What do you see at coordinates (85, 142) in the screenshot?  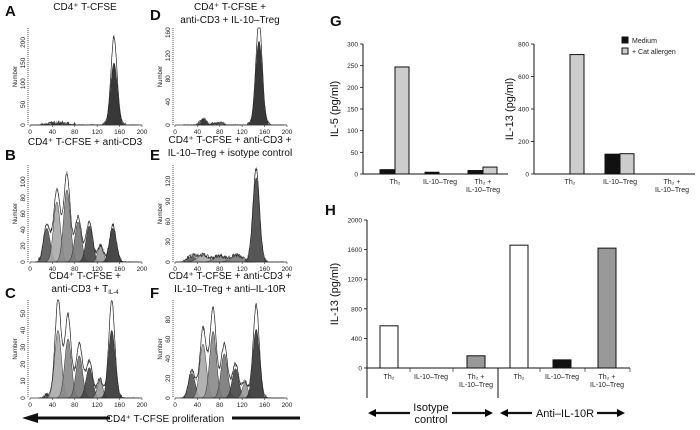 I see `panel-title: CD4⁺ T-CFSE + anti-CD3` at bounding box center [85, 142].